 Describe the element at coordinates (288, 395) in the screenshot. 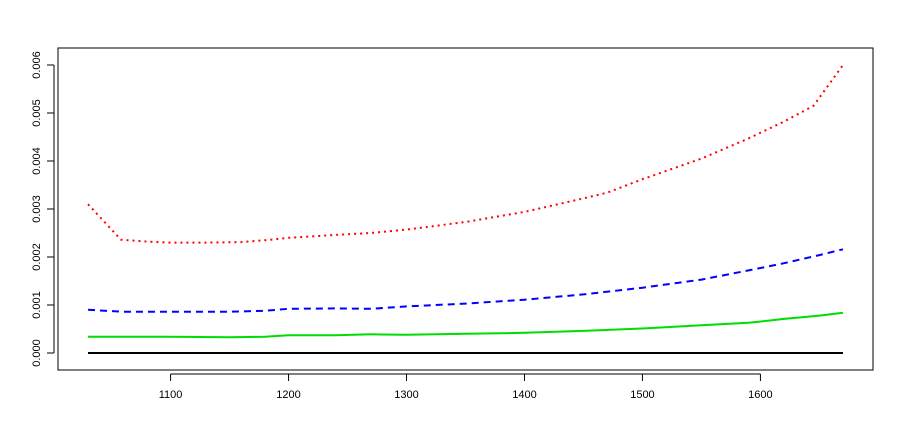

I see `x-tick-label: 1200` at that location.